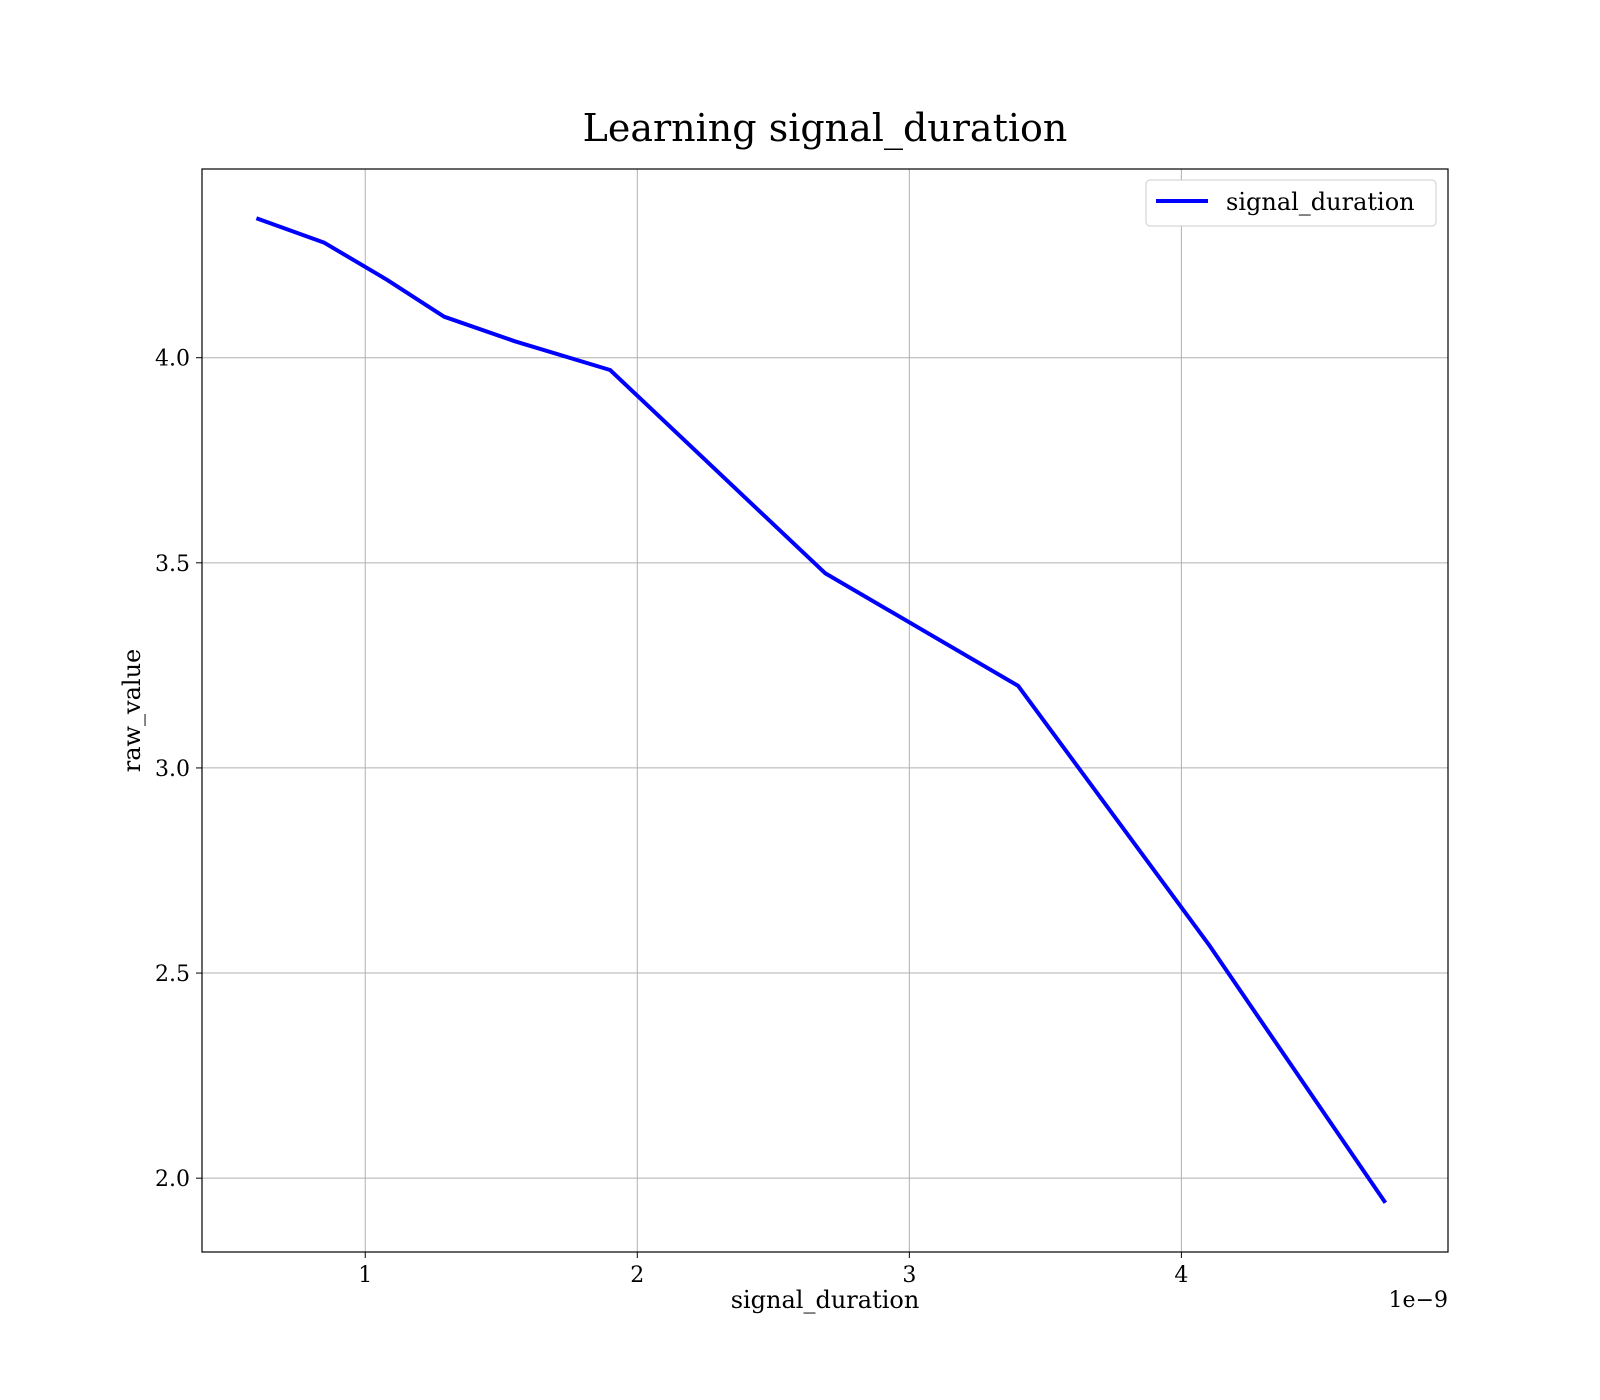  I want to click on y-tick-label: 3.0, so click(172, 769).